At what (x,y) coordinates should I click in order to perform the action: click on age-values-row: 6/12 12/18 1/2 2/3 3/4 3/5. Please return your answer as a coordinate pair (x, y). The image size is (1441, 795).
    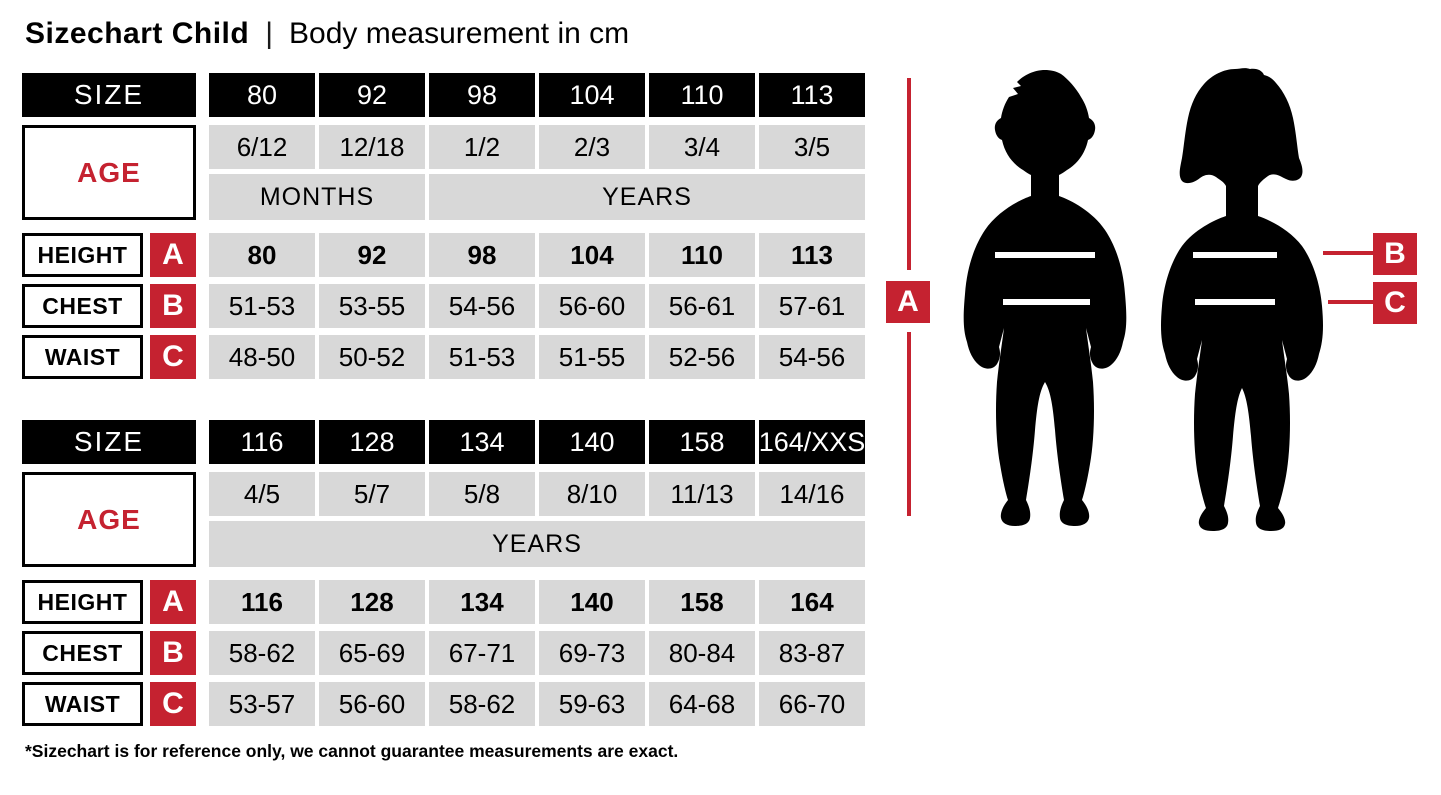
    Looking at the image, I should click on (537, 147).